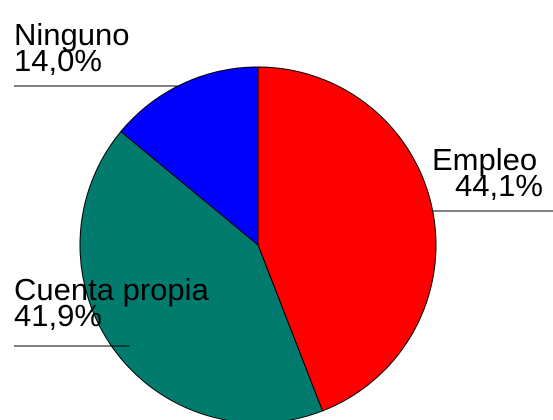 The image size is (553, 420). Describe the element at coordinates (58, 60) in the screenshot. I see `slice-value-label: 14,0%` at that location.